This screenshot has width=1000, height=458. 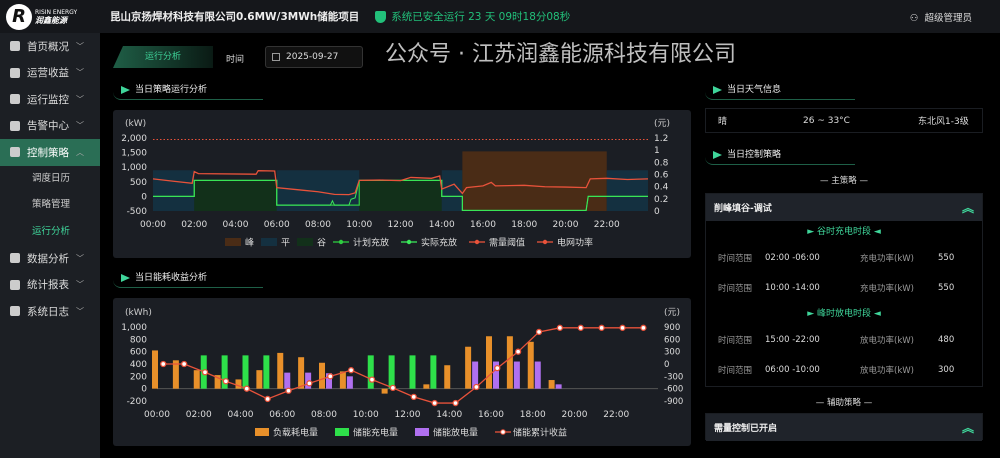 I want to click on sidebar-item-5: 数据分析 ﹀, so click(x=50, y=258).